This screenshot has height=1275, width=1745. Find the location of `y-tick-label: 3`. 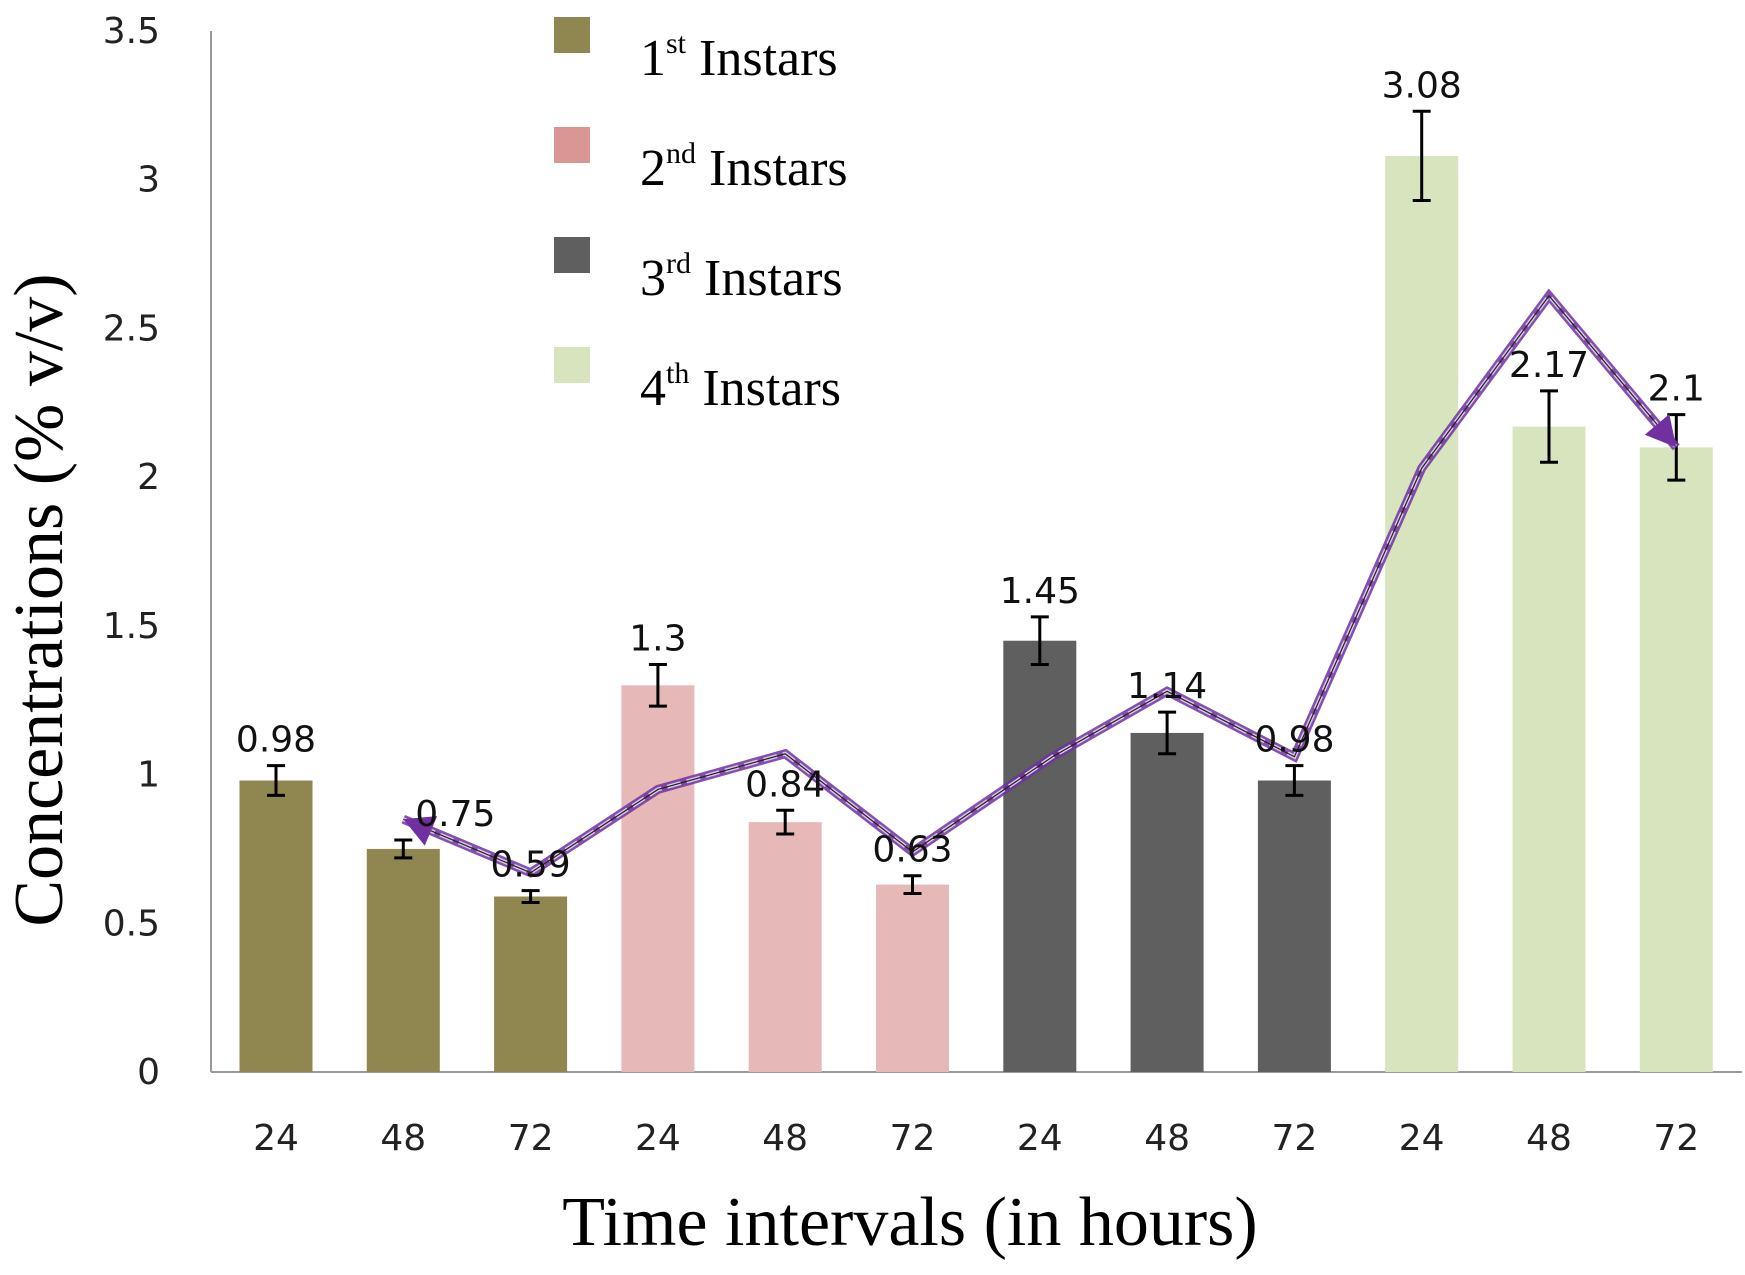

y-tick-label: 3 is located at coordinates (148, 180).